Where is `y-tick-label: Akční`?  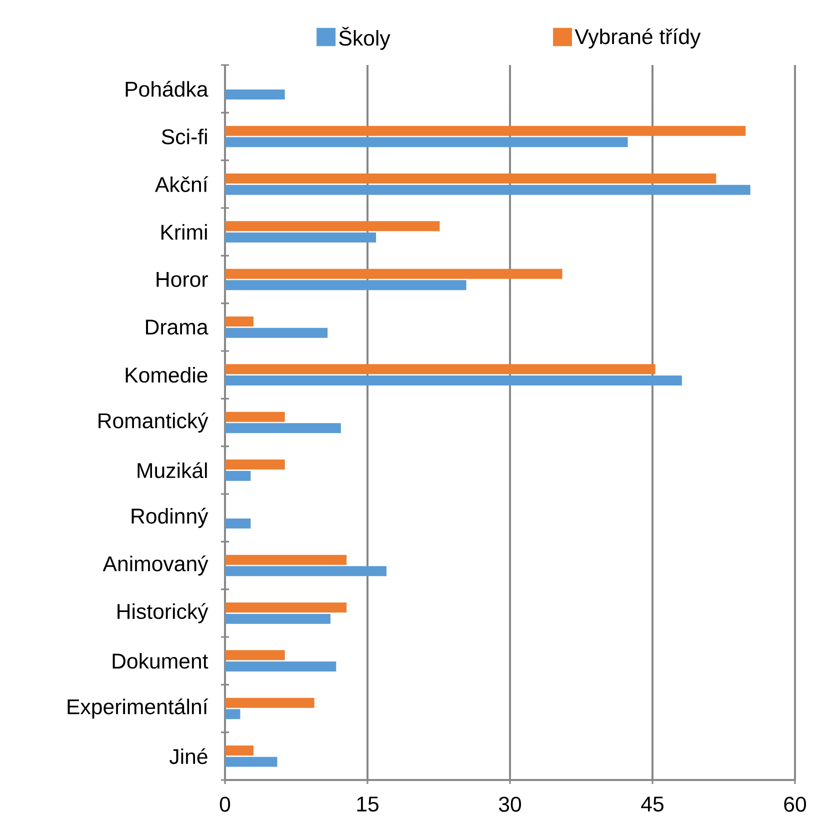 y-tick-label: Akční is located at coordinates (181, 184).